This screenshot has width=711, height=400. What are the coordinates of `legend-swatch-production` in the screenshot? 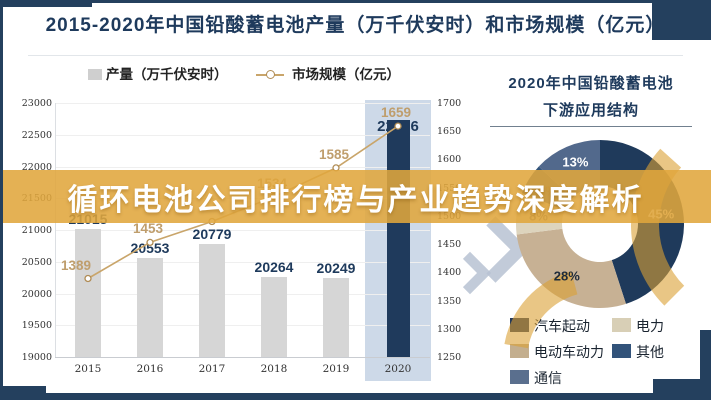 It's located at (95, 74).